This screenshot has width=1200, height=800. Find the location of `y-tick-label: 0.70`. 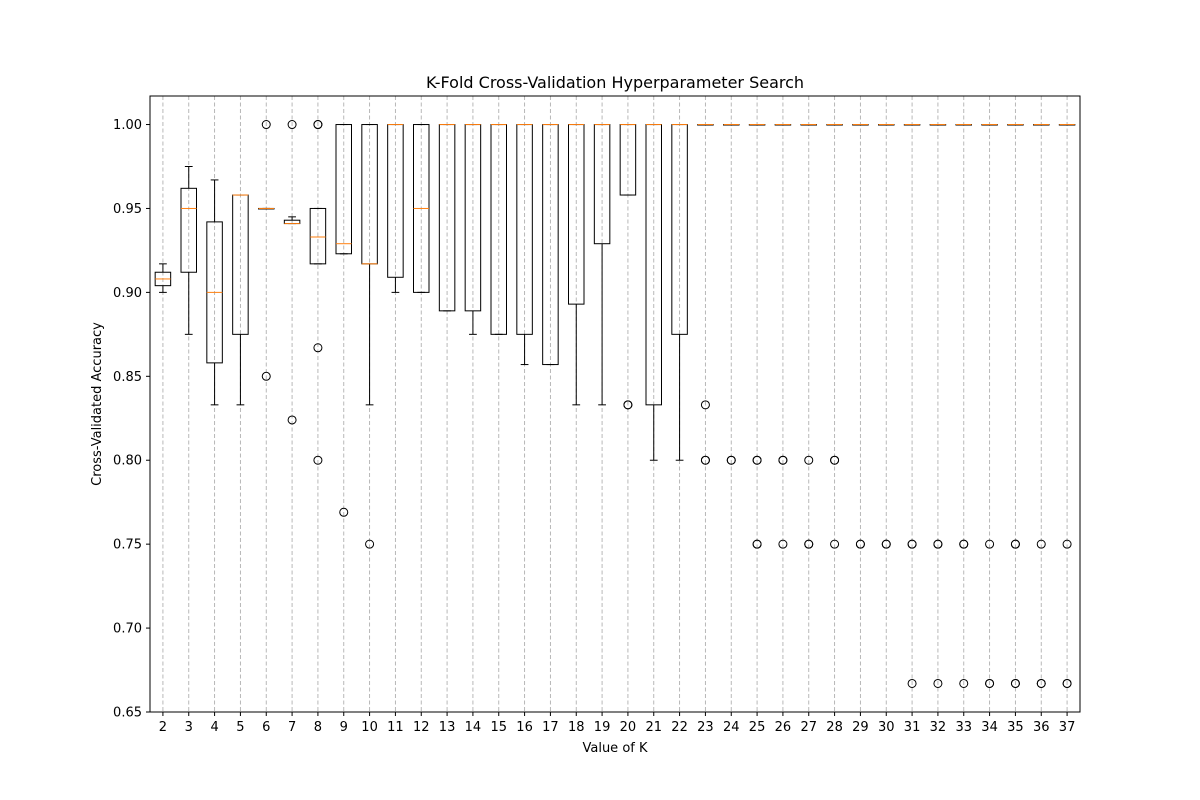

y-tick-label: 0.70 is located at coordinates (127, 629).